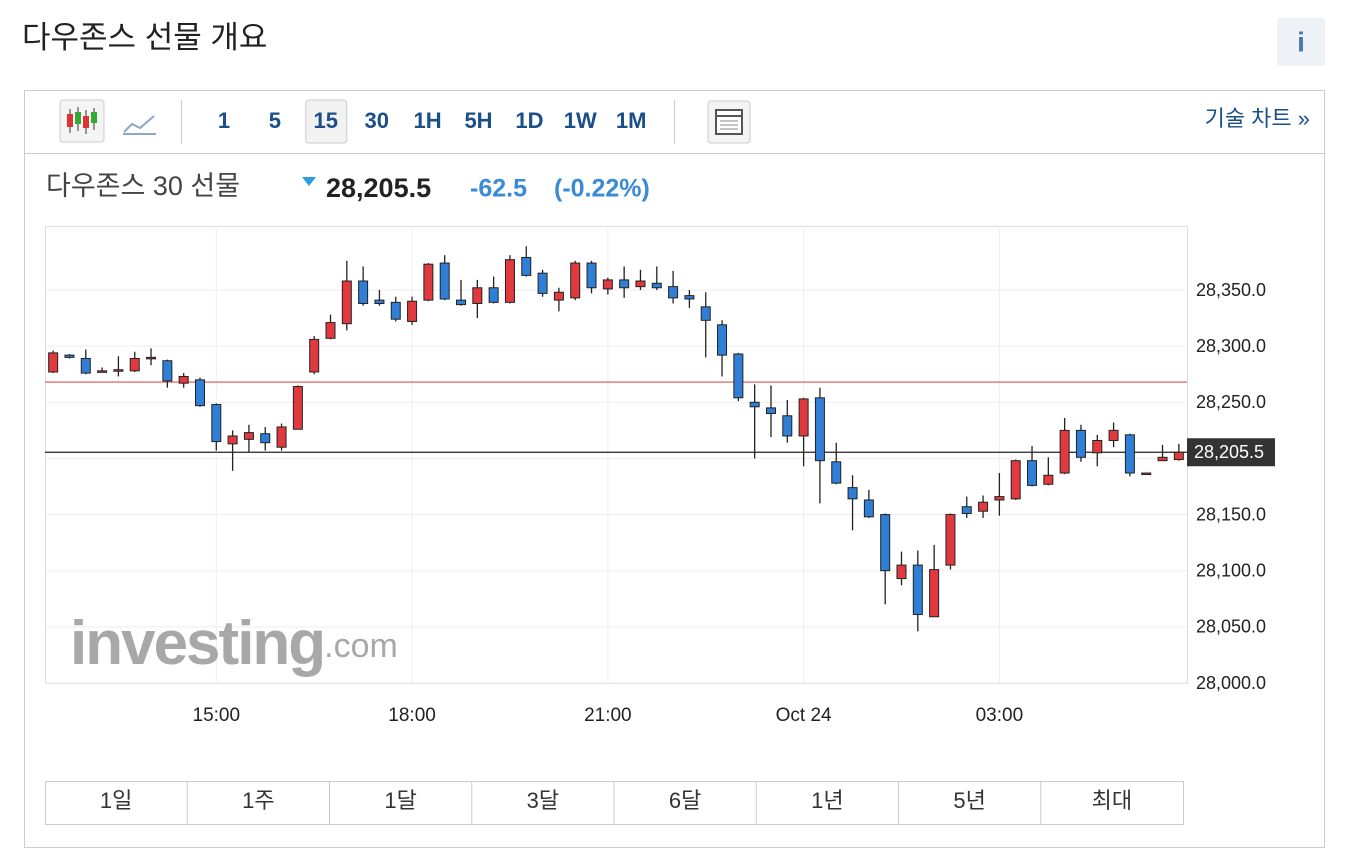 The height and width of the screenshot is (862, 1346). What do you see at coordinates (1231, 627) in the screenshot?
I see `y-tick-label: 28,050.0` at bounding box center [1231, 627].